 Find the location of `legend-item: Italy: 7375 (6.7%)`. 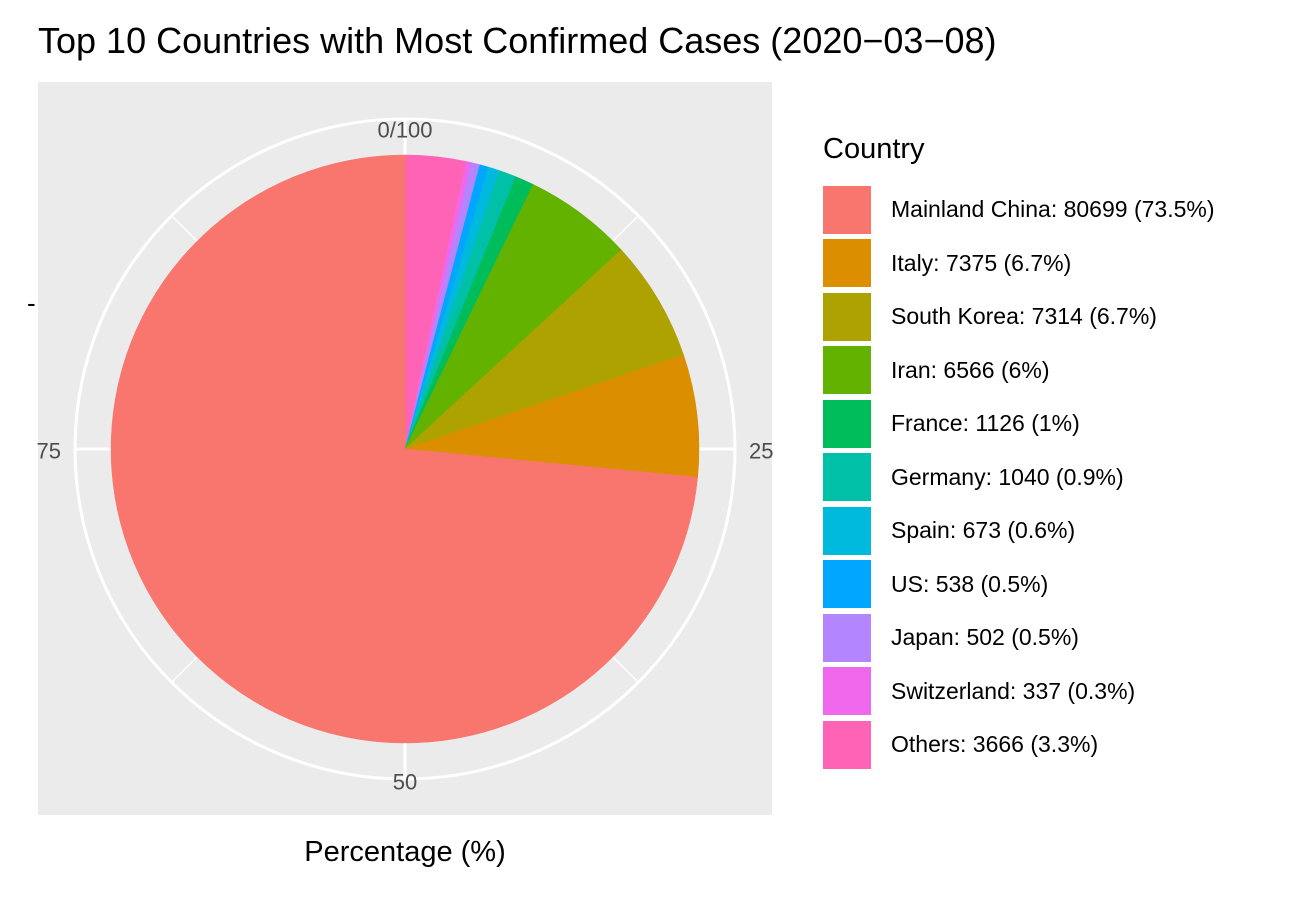

legend-item: Italy: 7375 (6.7%) is located at coordinates (1018, 264).